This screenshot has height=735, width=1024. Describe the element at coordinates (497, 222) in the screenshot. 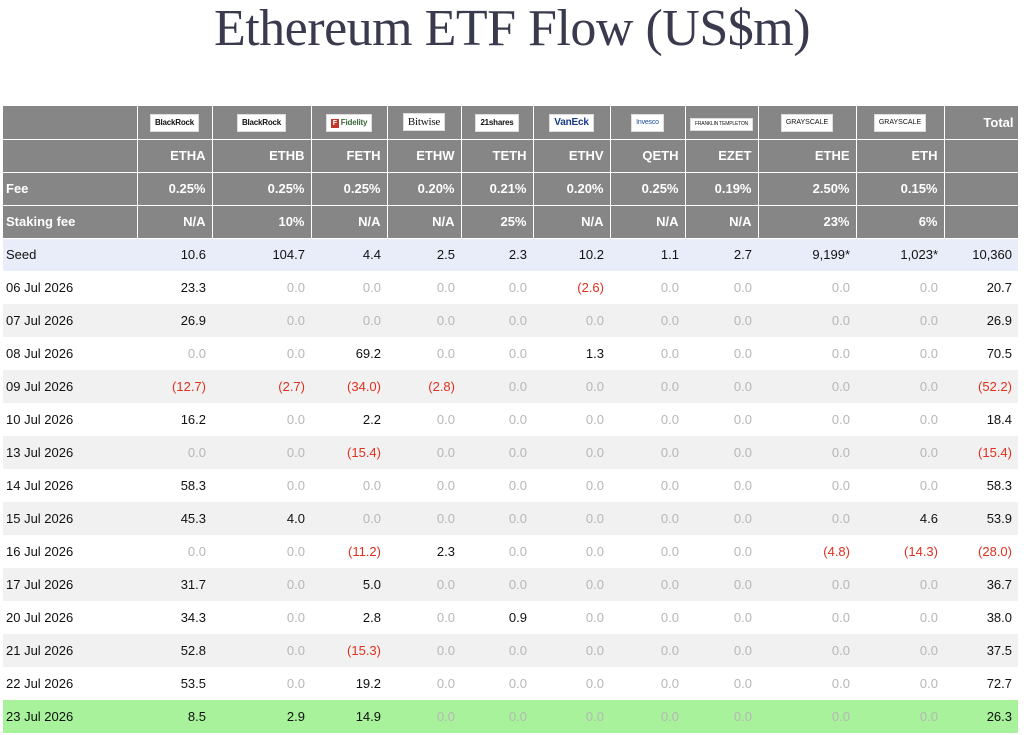

I see `staking-cell: 25%` at that location.